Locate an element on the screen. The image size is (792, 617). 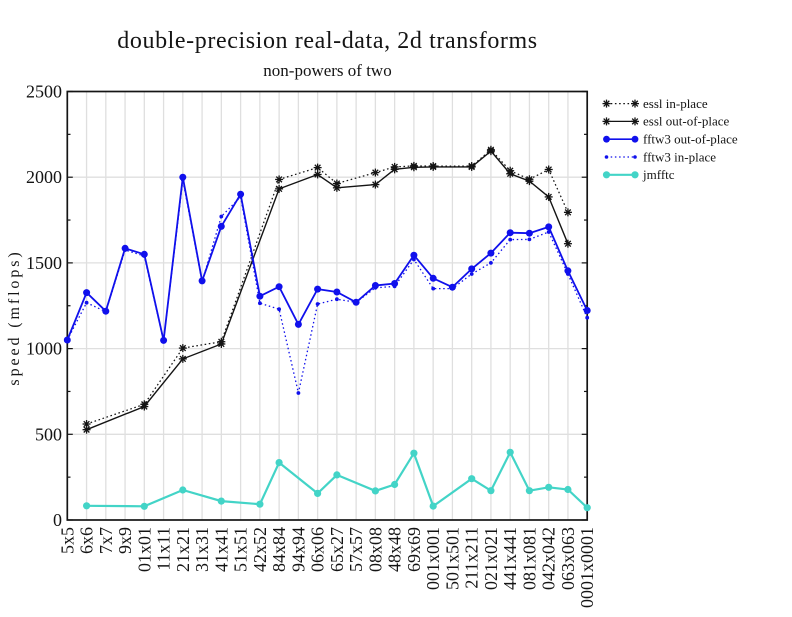
svg-text: 69x69 is located at coordinates (414, 549).